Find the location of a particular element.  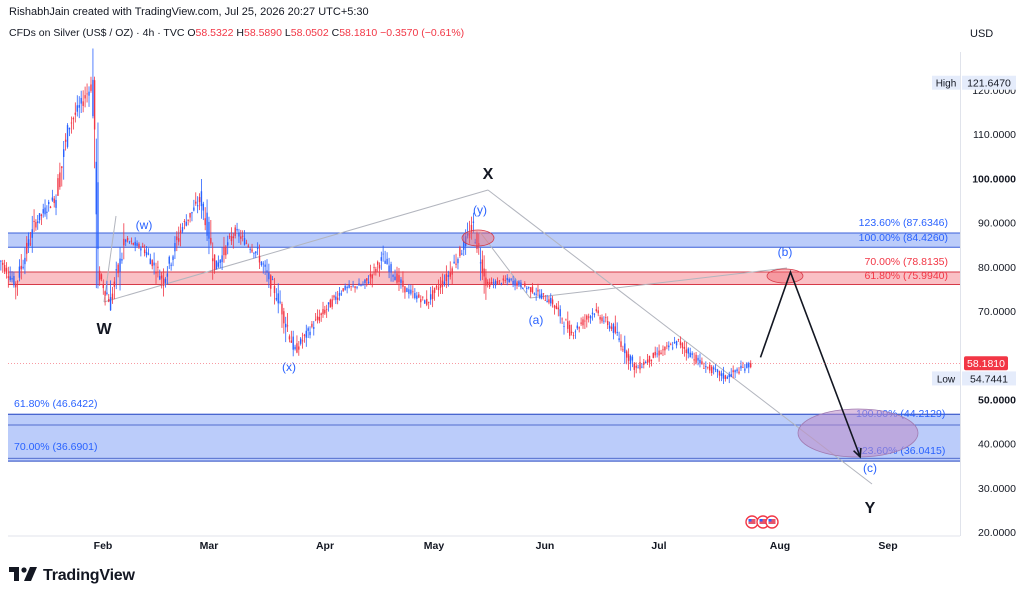

ohlc-high-key: H is located at coordinates (240, 33).